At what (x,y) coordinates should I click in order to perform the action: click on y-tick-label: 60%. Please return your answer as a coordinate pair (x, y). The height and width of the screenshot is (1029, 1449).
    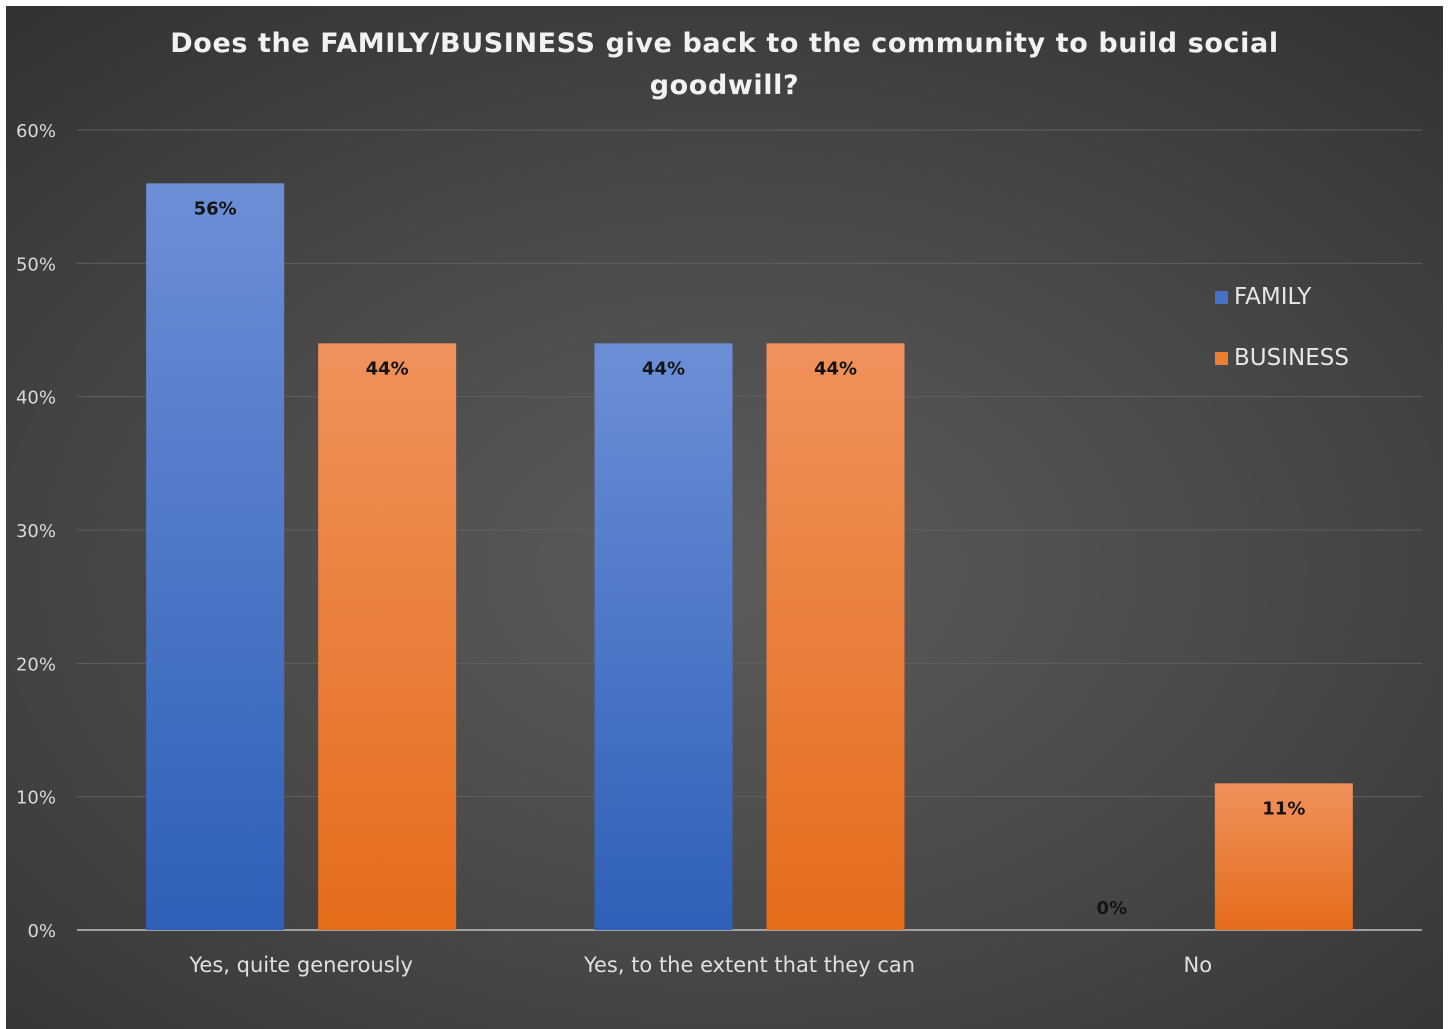
    Looking at the image, I should click on (36, 131).